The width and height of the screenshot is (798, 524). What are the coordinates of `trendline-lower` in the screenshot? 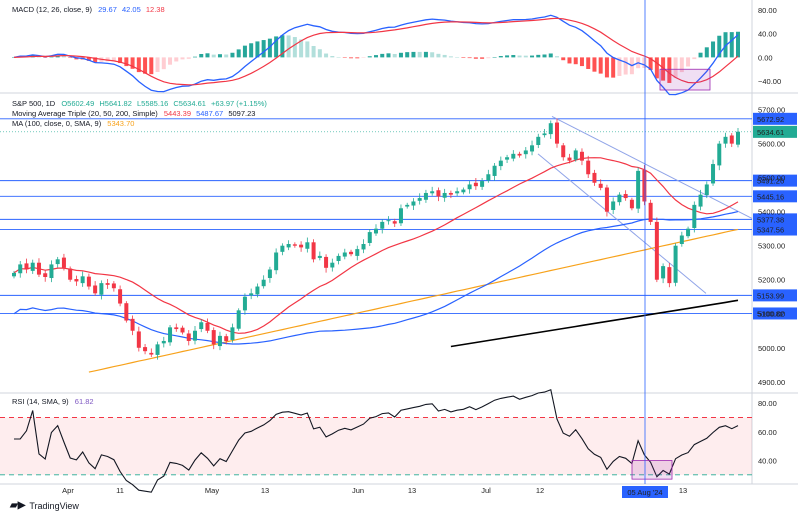 It's located at (622, 223).